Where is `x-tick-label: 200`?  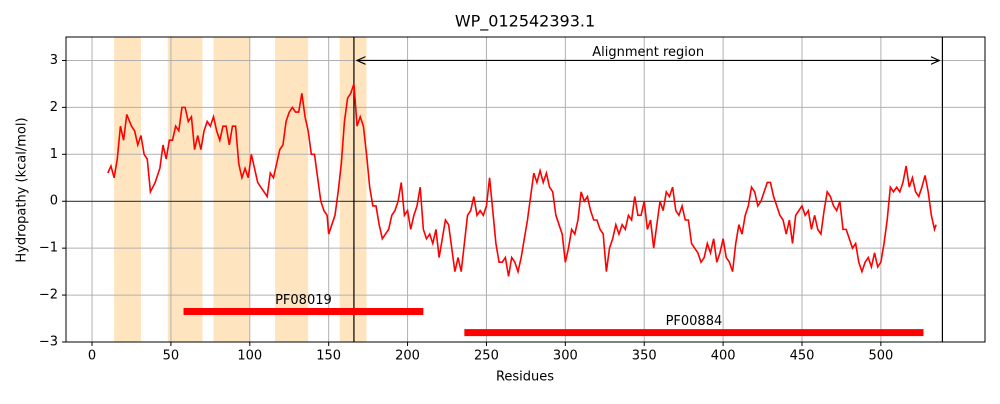 x-tick-label: 200 is located at coordinates (407, 356).